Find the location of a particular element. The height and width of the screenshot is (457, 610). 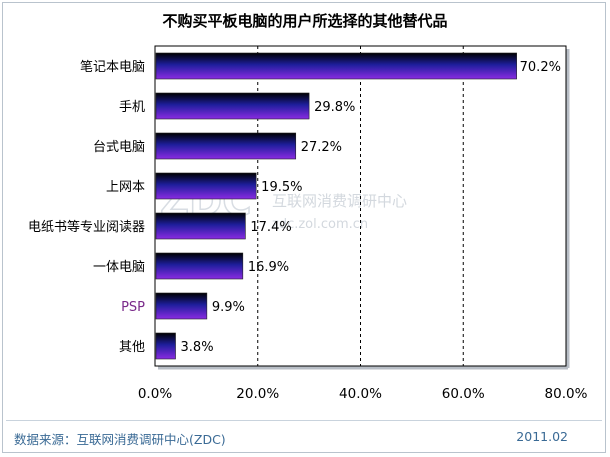

x-tick-labels: 0.0% 20.0% 40.0% 60.0% 80.0% is located at coordinates (363, 394).